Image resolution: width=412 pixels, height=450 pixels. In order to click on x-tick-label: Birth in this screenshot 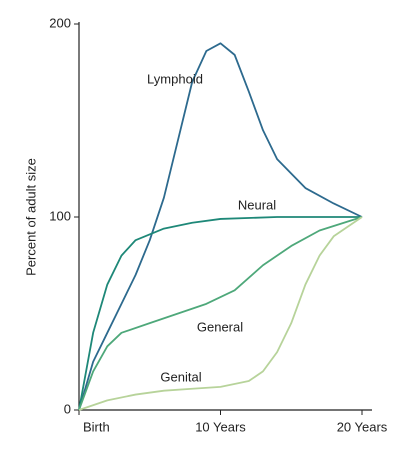, I will do `click(96, 426)`.